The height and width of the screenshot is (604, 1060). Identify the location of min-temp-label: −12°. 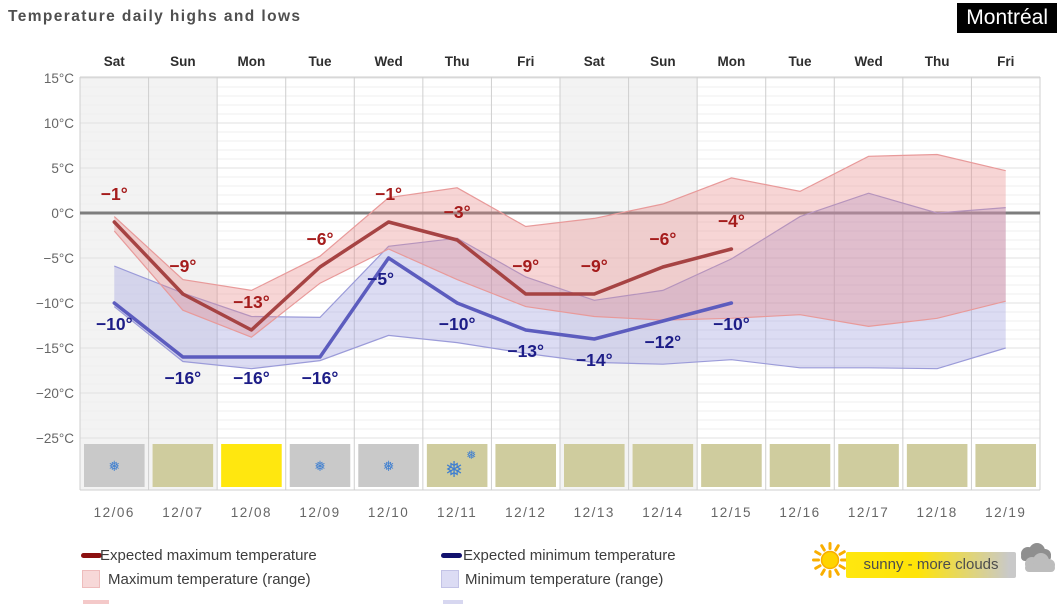
(663, 342).